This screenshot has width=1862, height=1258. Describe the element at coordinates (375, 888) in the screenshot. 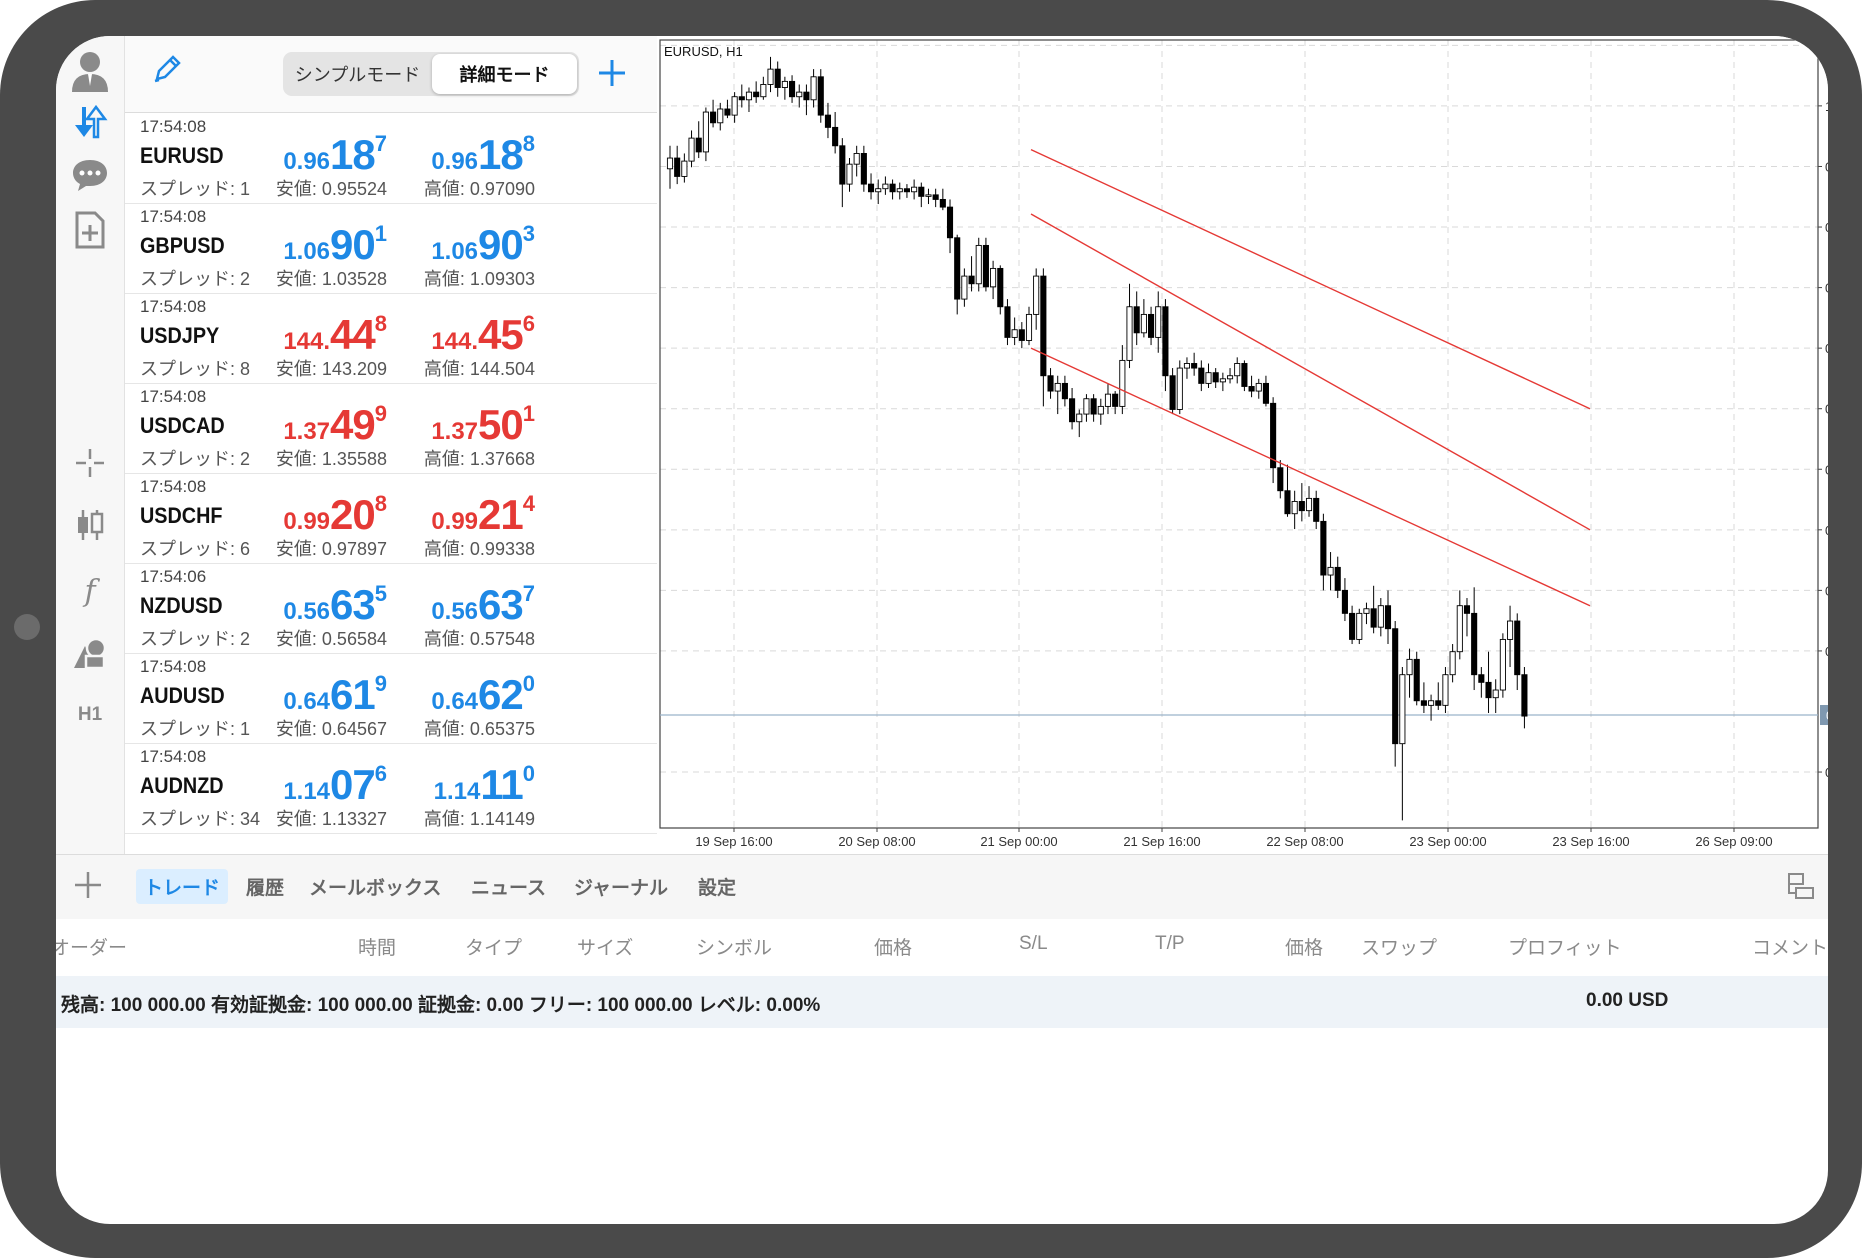

I see `tab-mailbox: メールボックス` at that location.